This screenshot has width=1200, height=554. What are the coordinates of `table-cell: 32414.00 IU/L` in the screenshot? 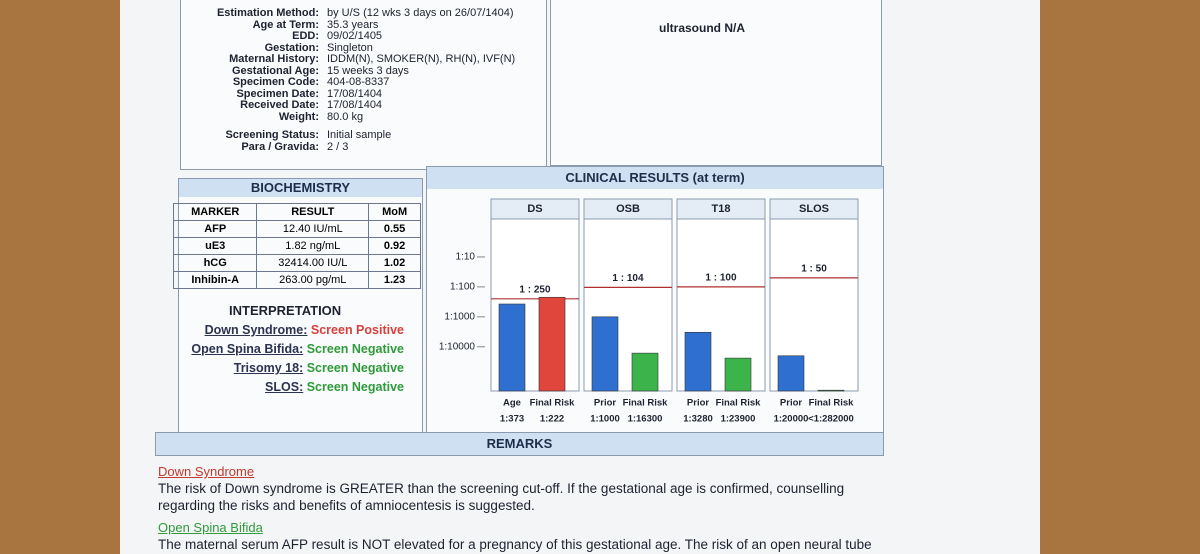 It's located at (313, 263).